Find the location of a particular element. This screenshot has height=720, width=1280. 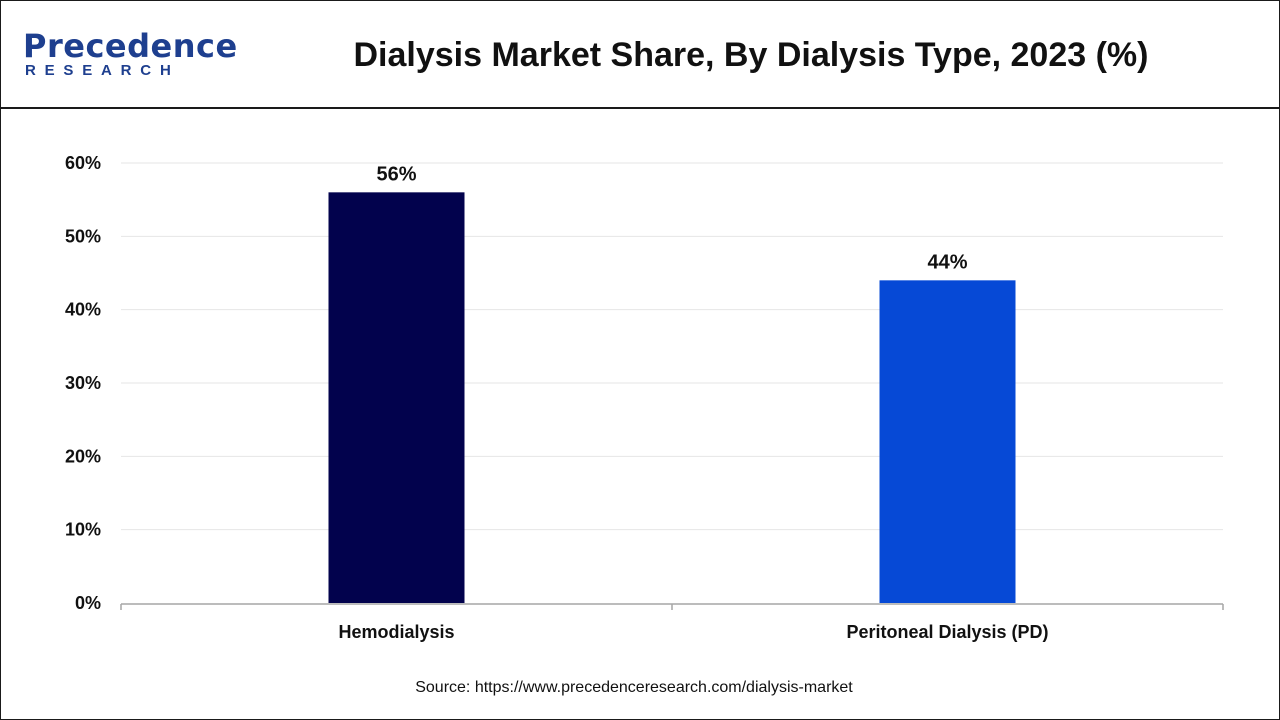

y-tick-label: 20% is located at coordinates (83, 456).